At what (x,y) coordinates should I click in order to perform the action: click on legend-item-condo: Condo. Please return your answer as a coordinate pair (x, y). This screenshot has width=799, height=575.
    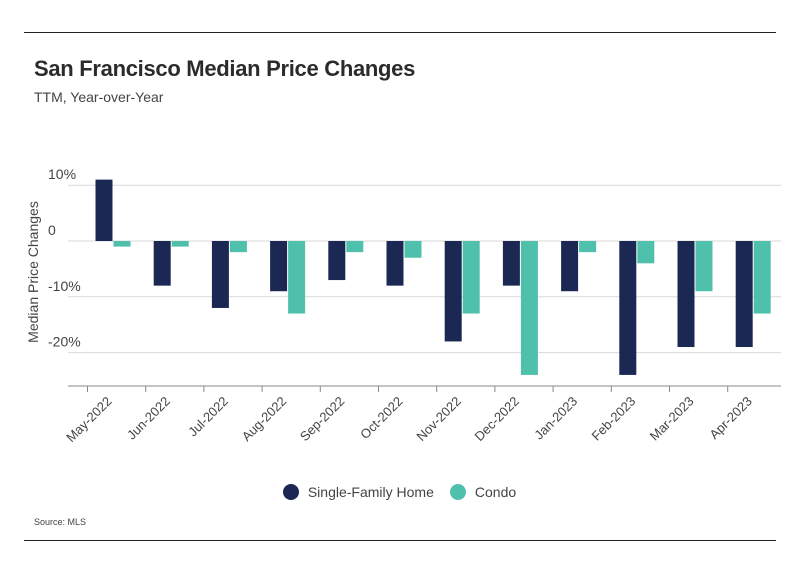
    Looking at the image, I should click on (483, 492).